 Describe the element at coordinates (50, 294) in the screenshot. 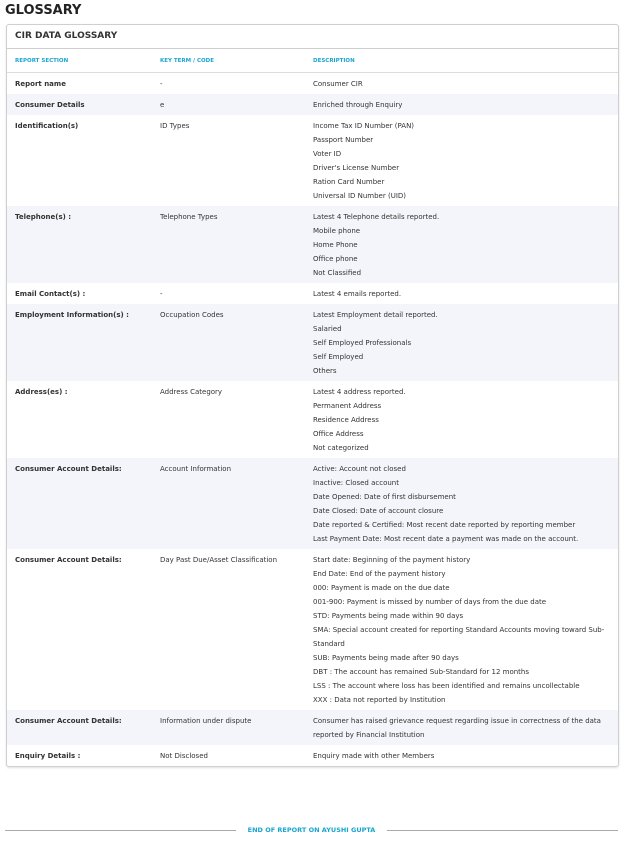

I see `report-section: Email Contact(s) :` at that location.